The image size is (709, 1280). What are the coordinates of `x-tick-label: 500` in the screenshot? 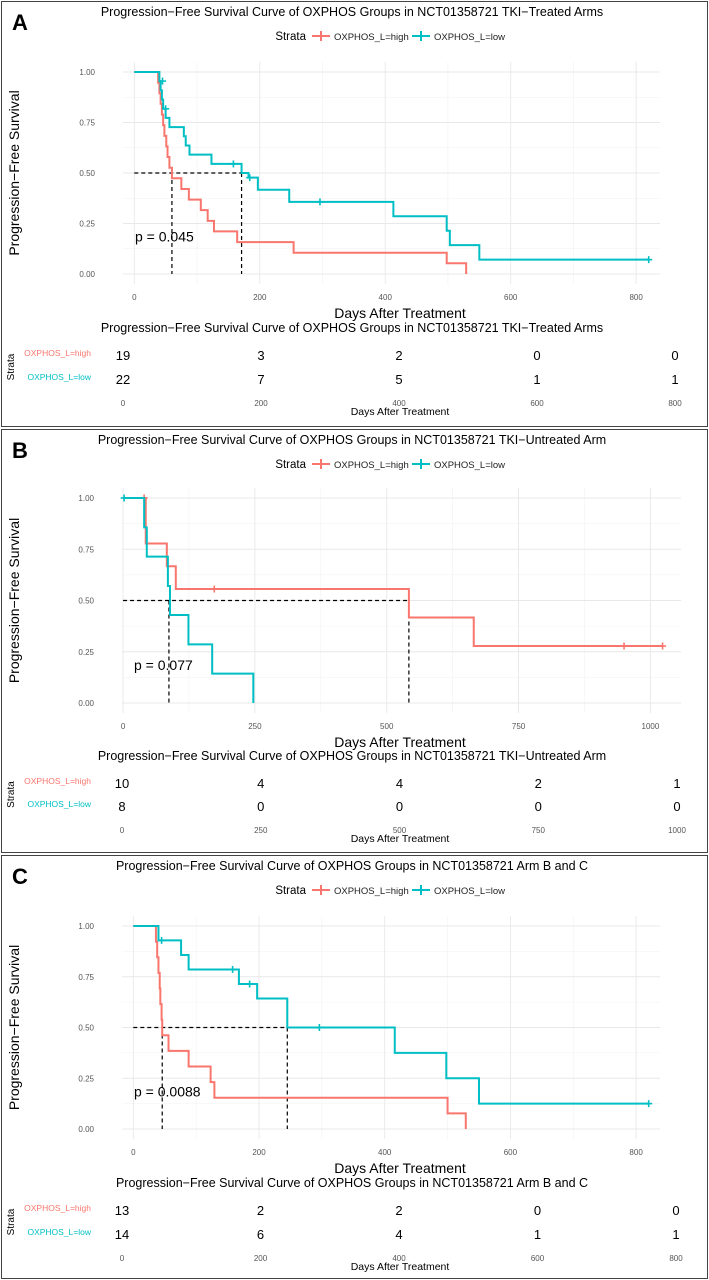 It's located at (387, 726).